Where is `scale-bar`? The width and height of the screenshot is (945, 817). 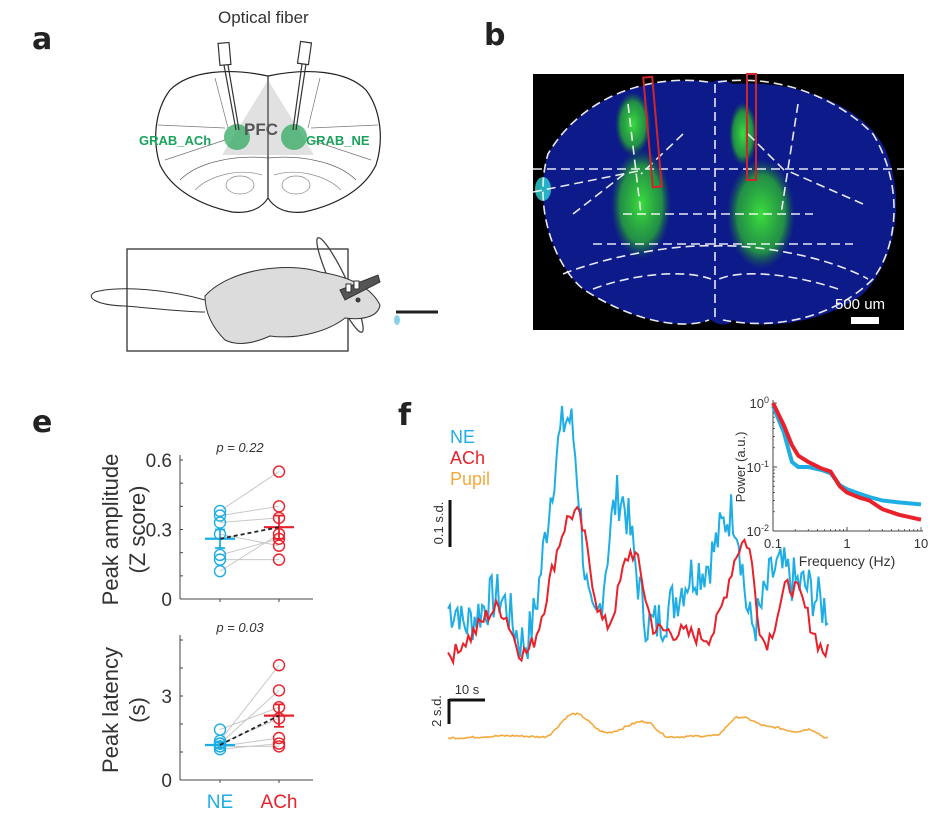 scale-bar is located at coordinates (865, 320).